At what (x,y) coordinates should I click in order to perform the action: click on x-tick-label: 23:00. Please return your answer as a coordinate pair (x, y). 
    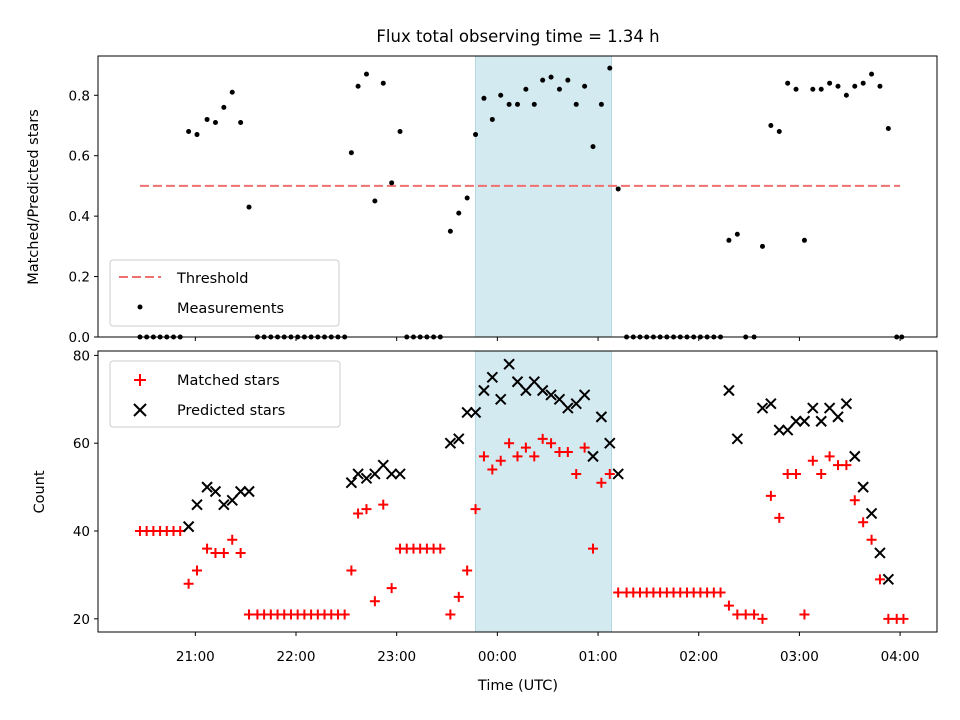
    Looking at the image, I should click on (396, 657).